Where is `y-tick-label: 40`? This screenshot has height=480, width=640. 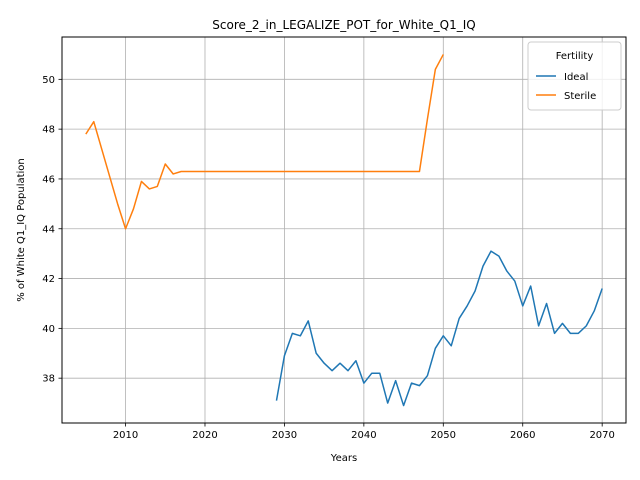
y-tick-label: 40 is located at coordinates (48, 329).